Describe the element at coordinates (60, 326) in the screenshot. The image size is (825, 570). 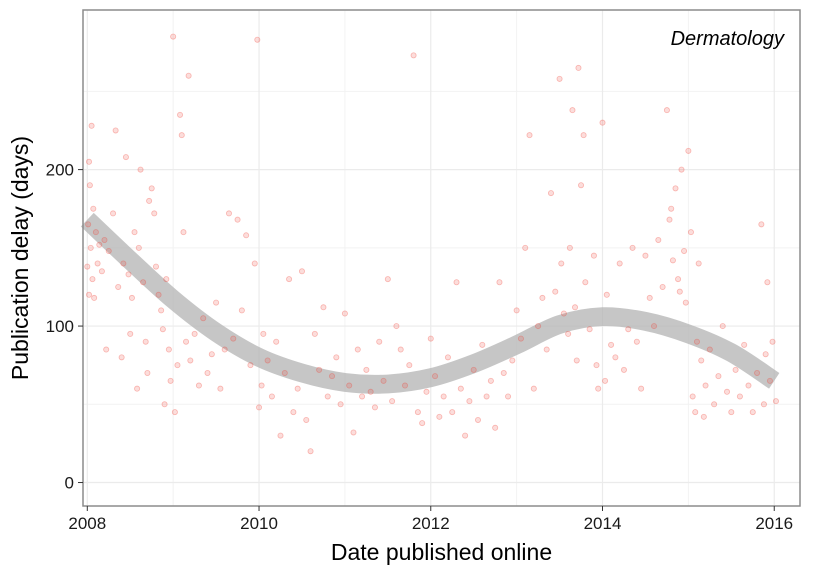
I see `y-tick-label: 100` at that location.